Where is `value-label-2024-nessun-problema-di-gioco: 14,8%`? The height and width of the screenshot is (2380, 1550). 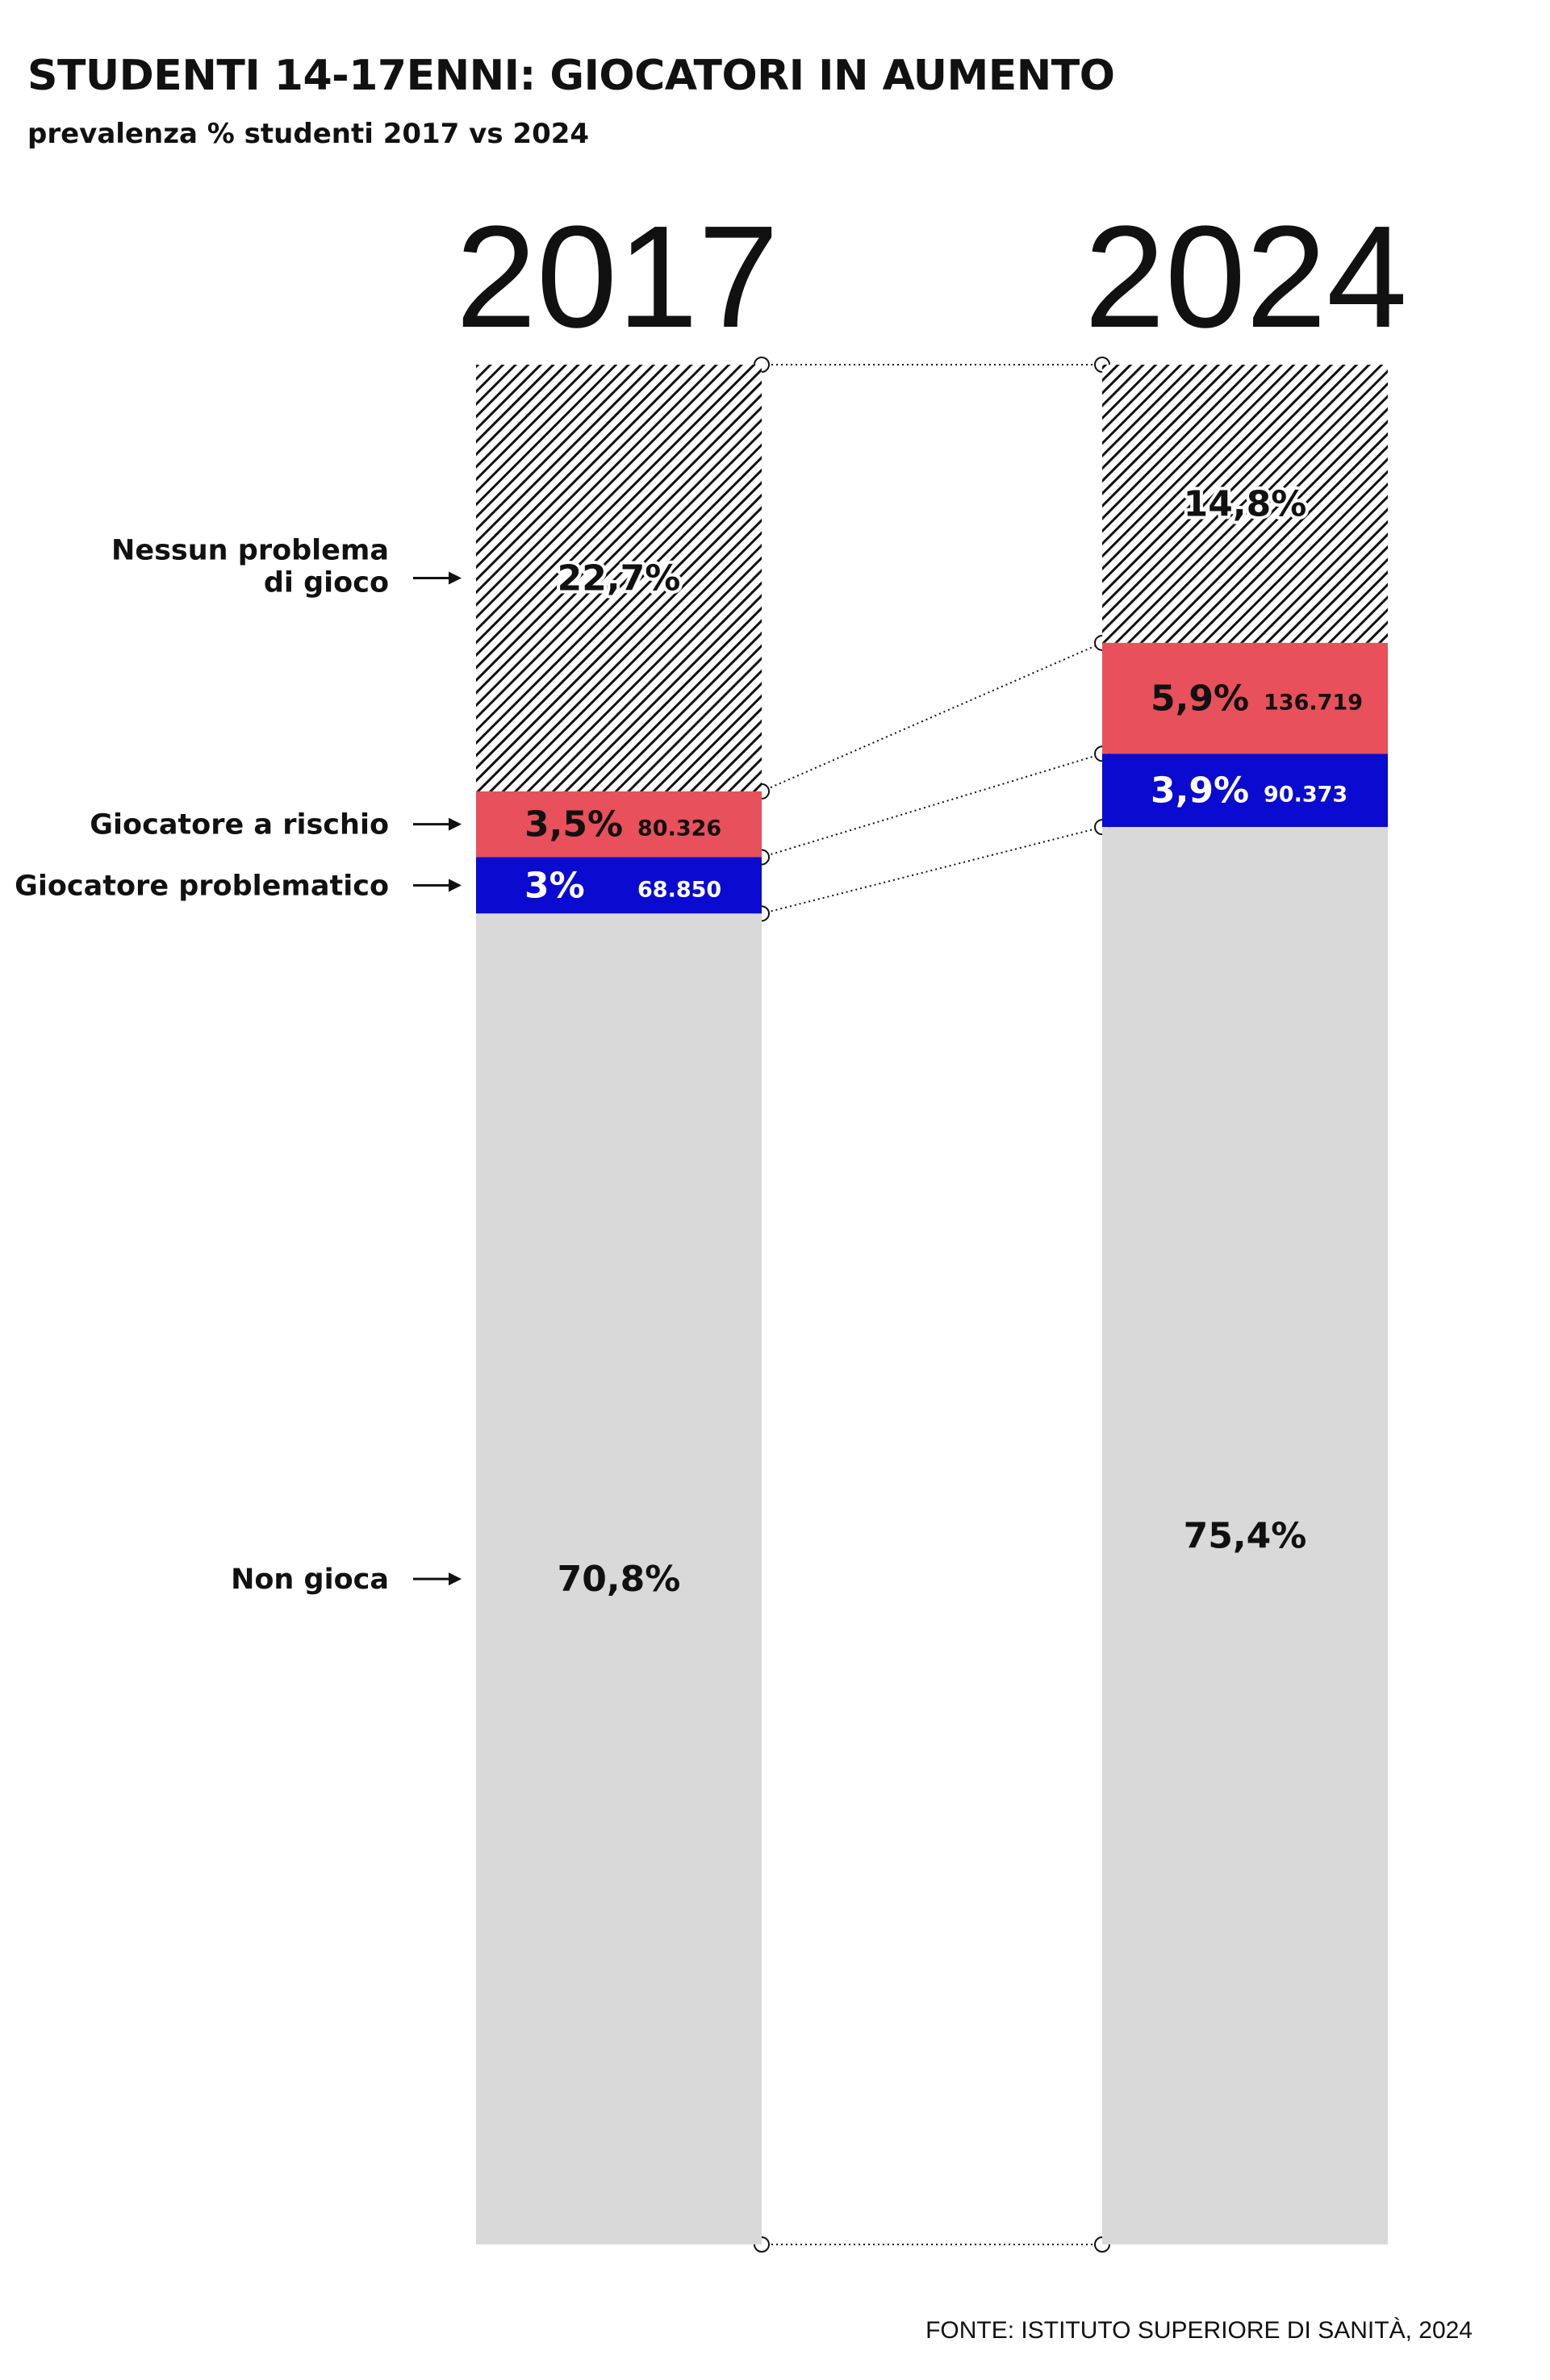
value-label-2024-nessun-problema-di-gioco: 14,8% is located at coordinates (1245, 503).